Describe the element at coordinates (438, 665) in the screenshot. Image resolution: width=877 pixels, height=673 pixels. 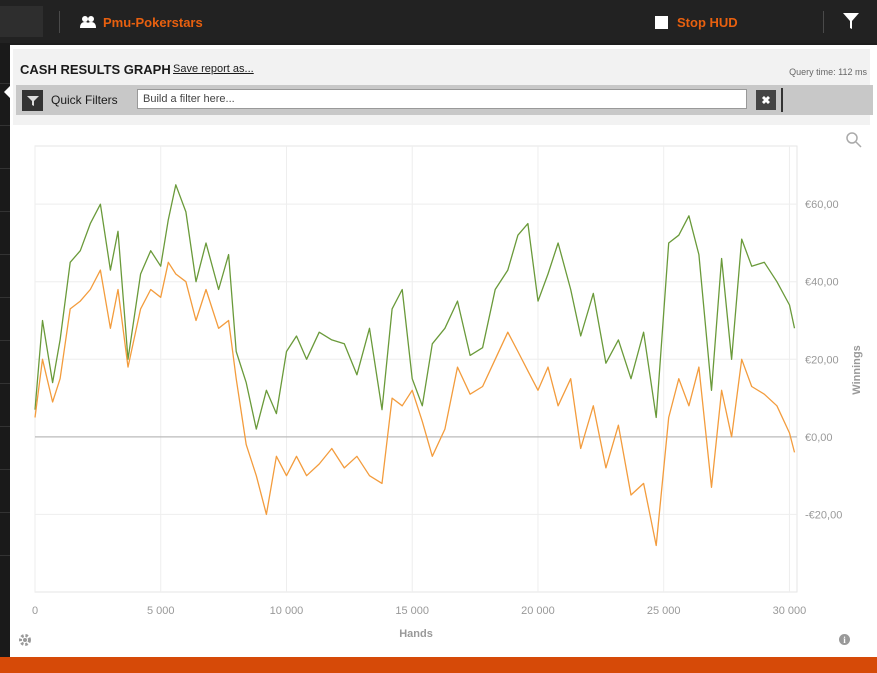
I see `bottom-bar` at that location.